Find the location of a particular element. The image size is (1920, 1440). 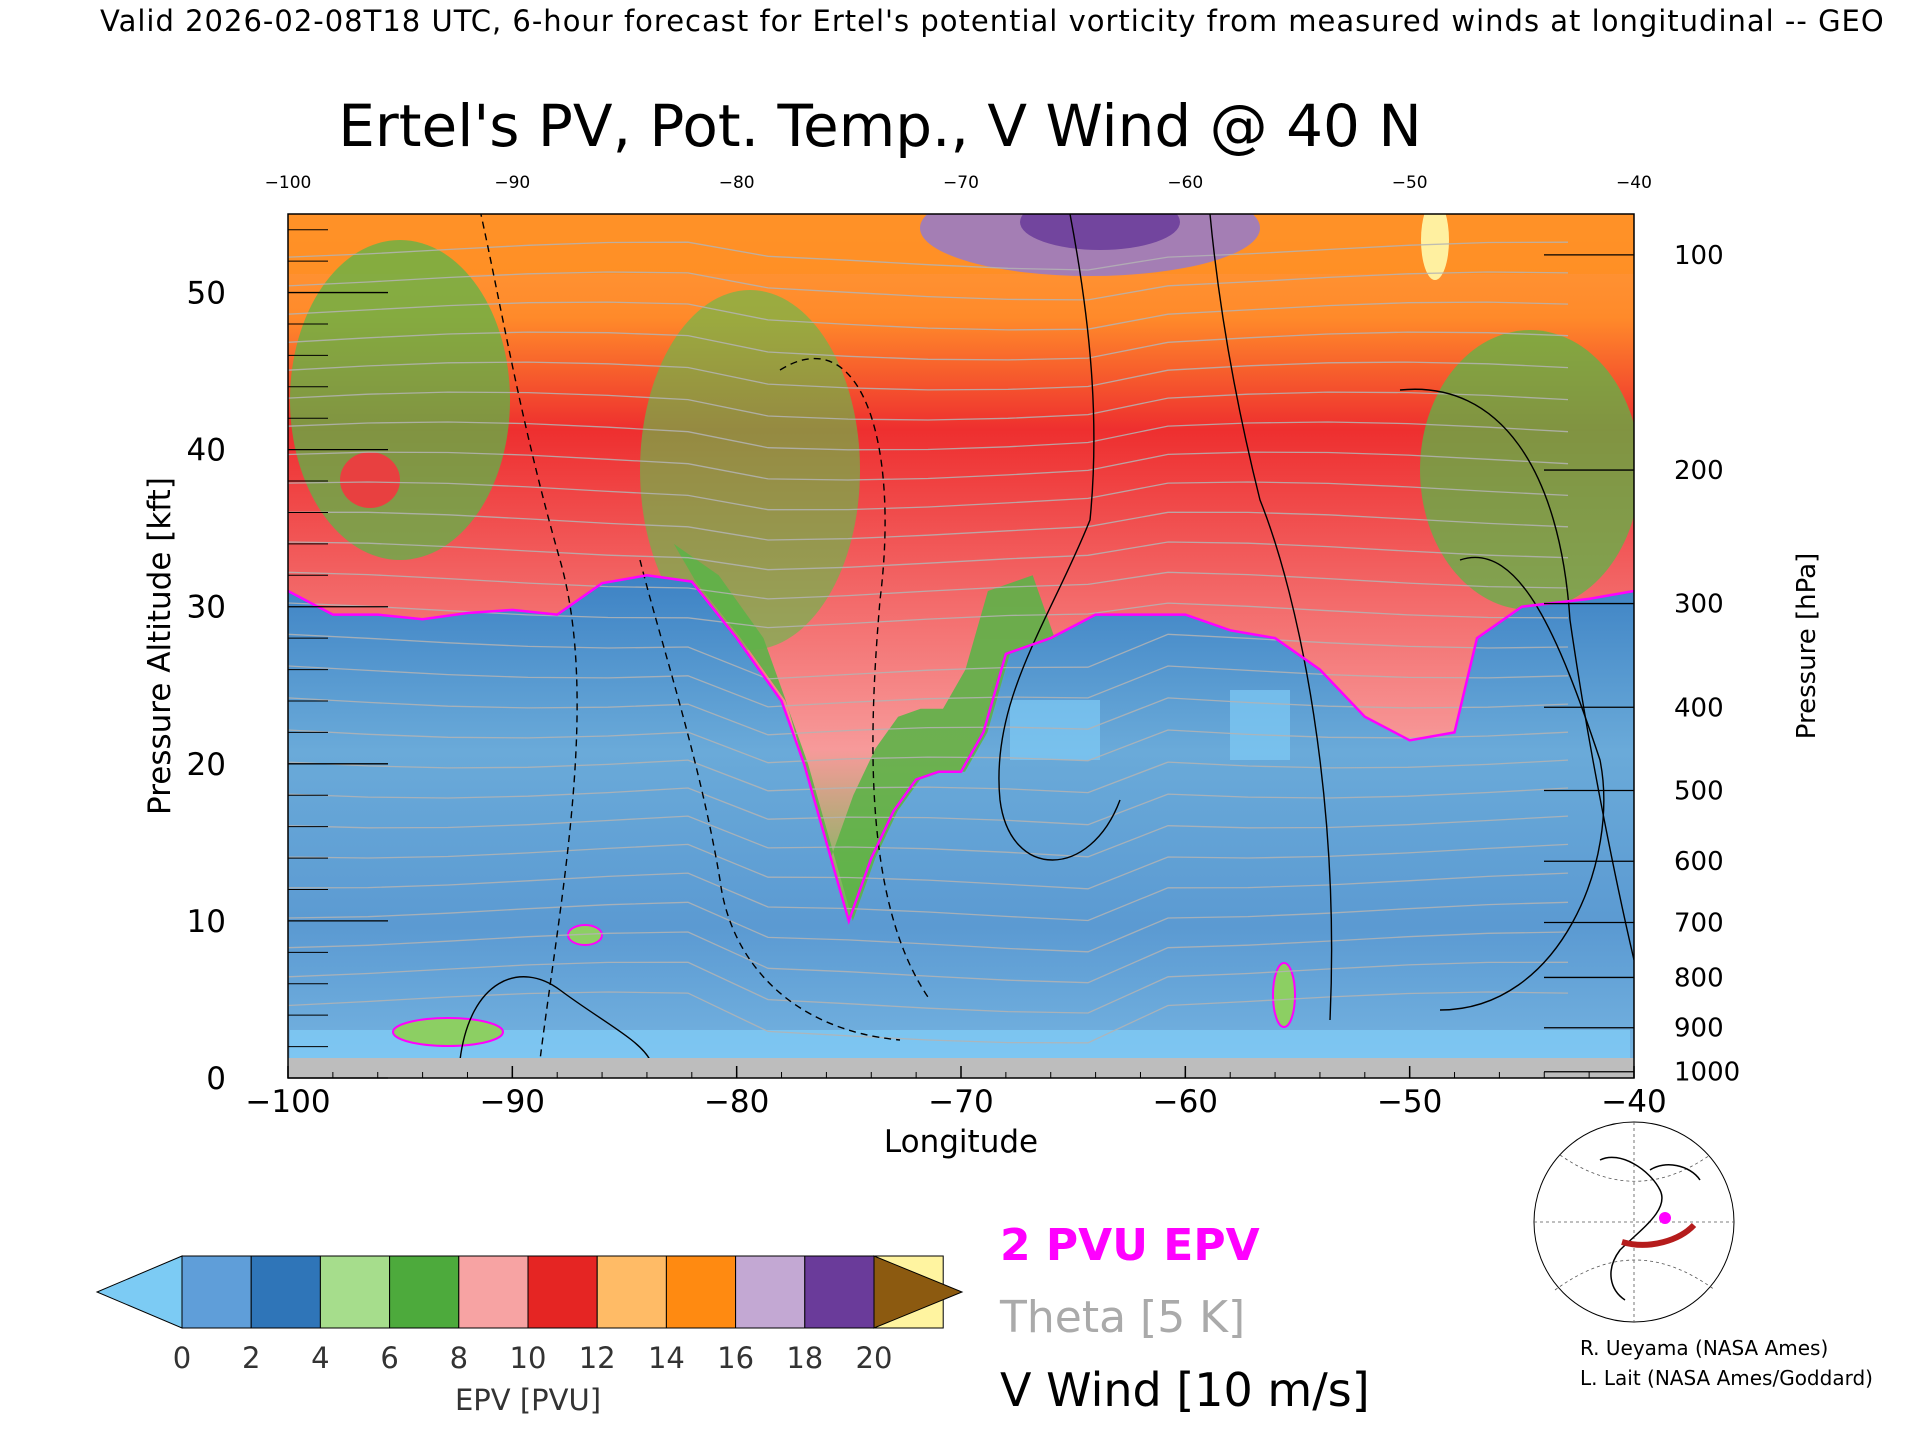

map-cross-section-path is located at coordinates (1659, 1235).